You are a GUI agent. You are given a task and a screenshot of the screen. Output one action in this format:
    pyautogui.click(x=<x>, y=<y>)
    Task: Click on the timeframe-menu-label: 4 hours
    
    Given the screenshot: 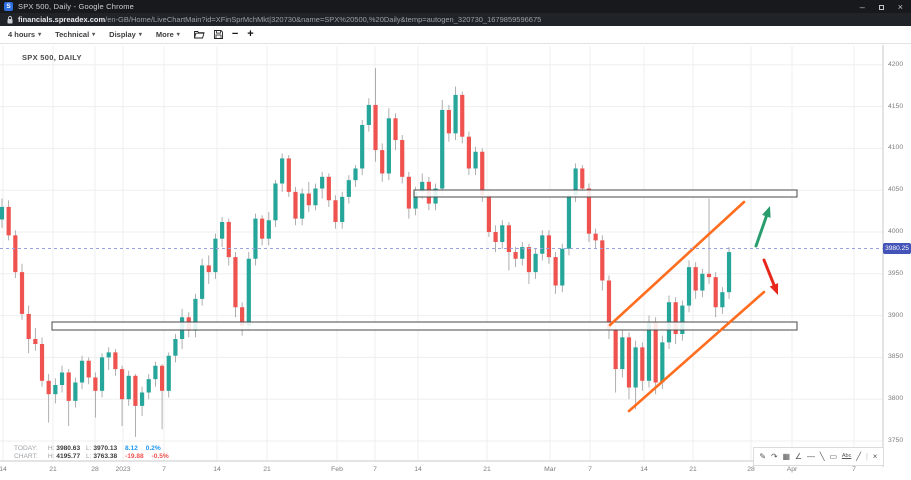 What is the action you would take?
    pyautogui.click(x=22, y=34)
    